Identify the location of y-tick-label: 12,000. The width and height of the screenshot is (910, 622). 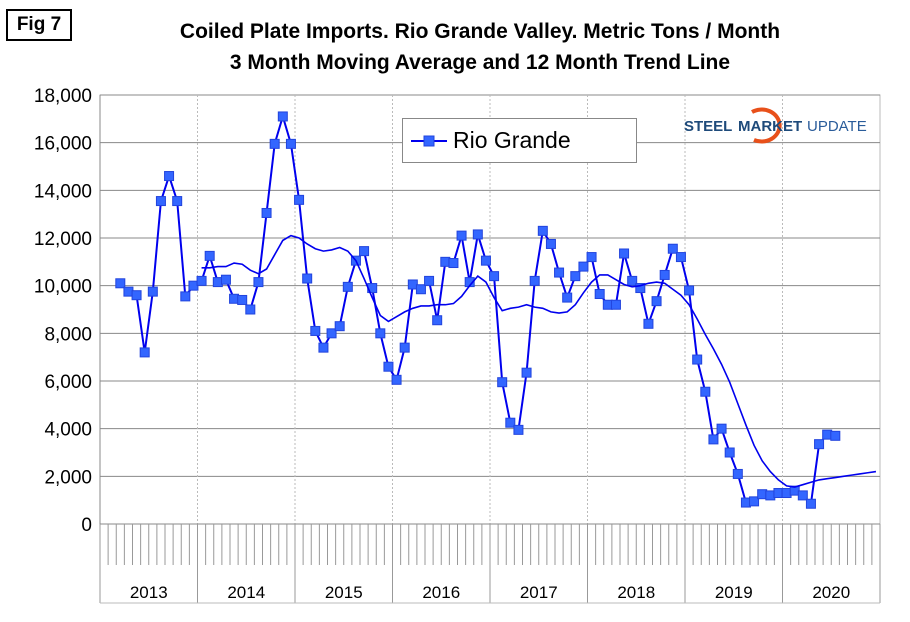
(63, 239).